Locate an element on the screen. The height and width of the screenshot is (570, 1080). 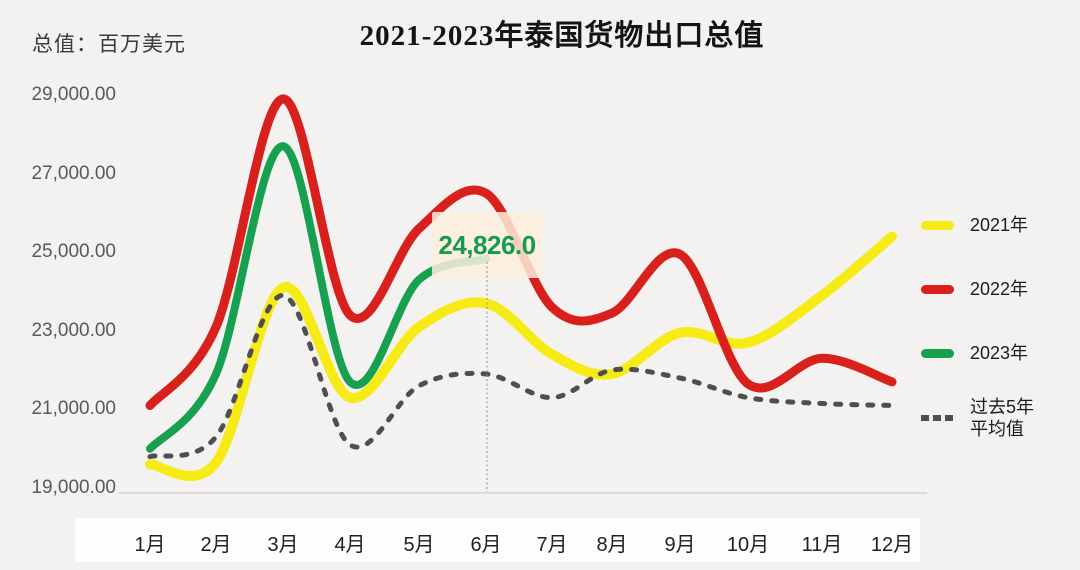
unit-label: 总值：百万美元 is located at coordinates (109, 44).